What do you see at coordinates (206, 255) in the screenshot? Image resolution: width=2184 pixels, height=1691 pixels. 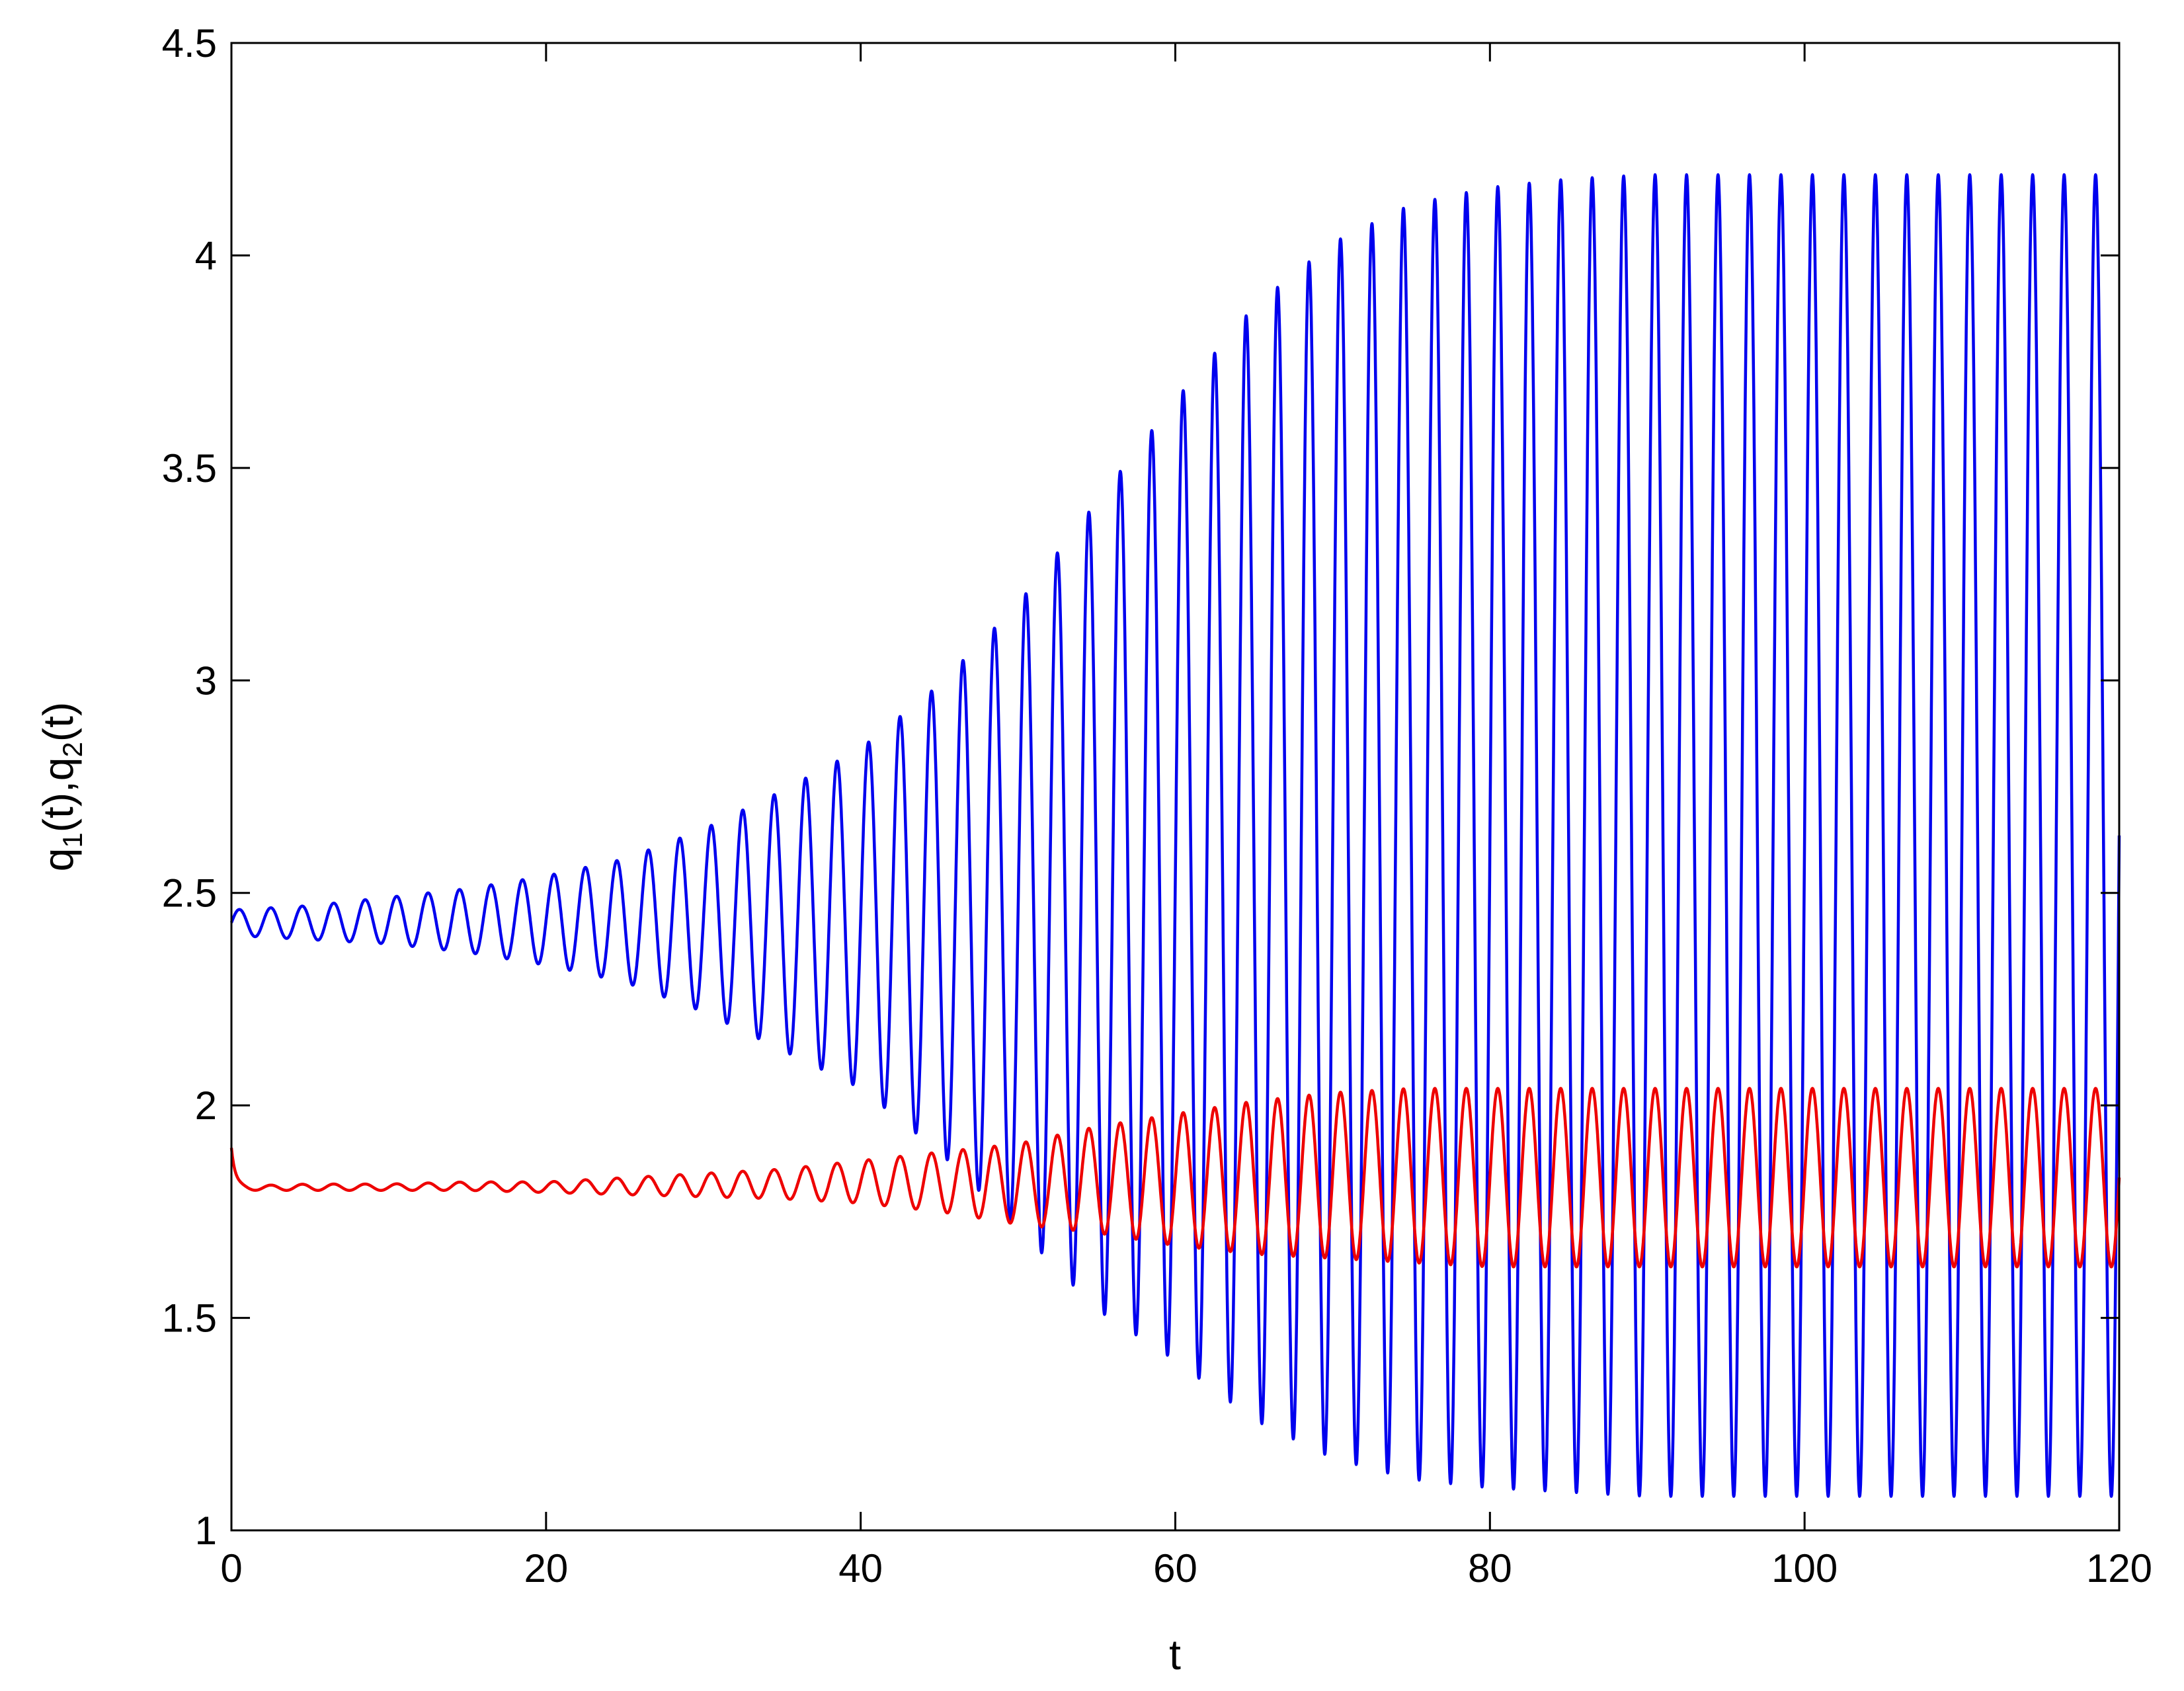 I see `y-tick-label: 4` at bounding box center [206, 255].